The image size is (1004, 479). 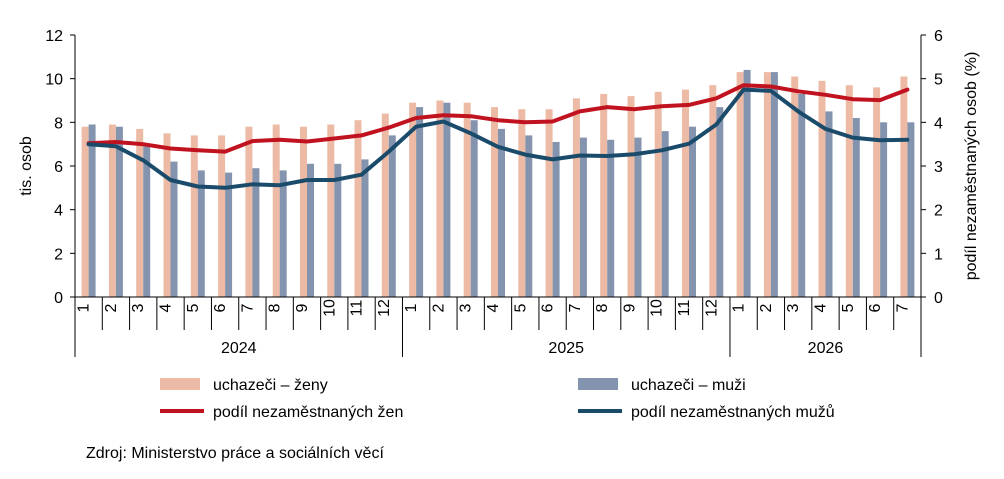 I want to click on year-label-2024: 2024, so click(x=239, y=348).